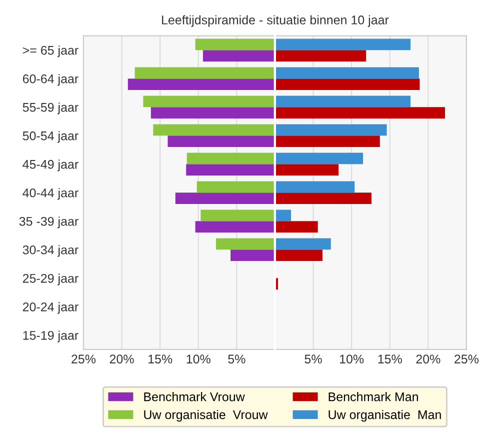  Describe the element at coordinates (50, 251) in the screenshot. I see `y-tick-label: 30-34 jaar` at that location.